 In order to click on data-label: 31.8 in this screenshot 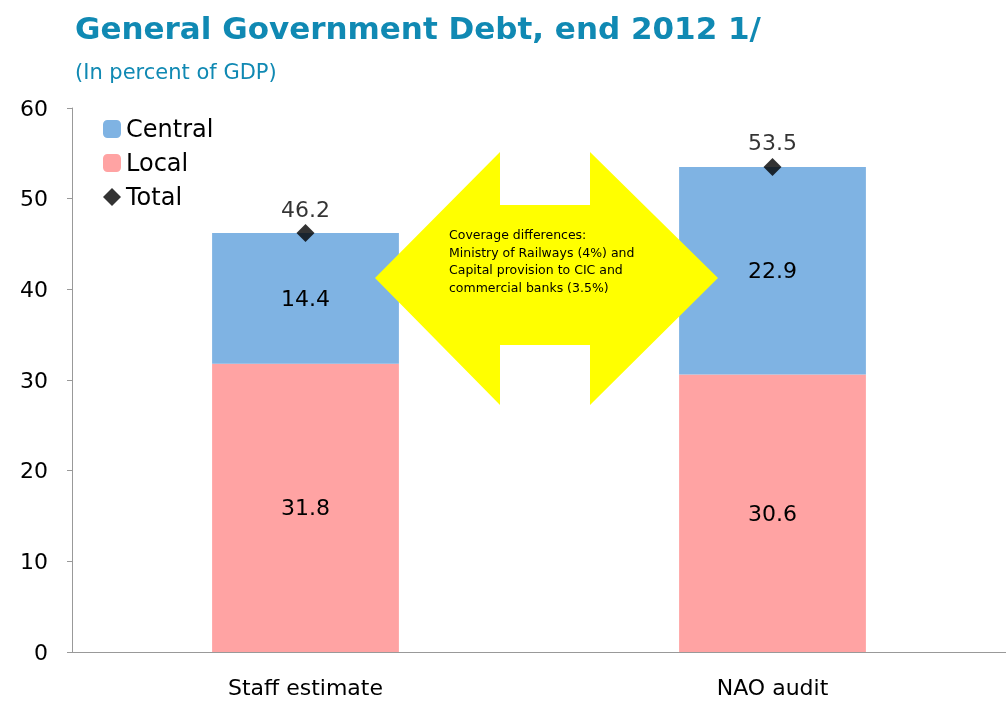, I will do `click(305, 508)`.